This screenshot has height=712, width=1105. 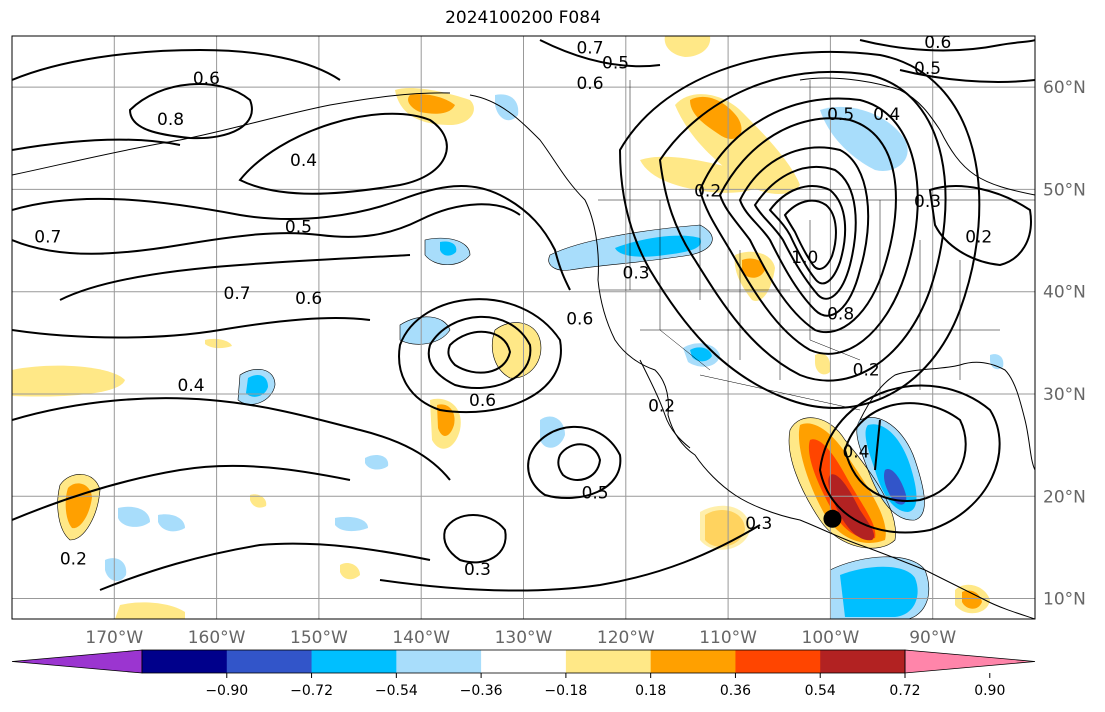 I want to click on coast-gulf, so click(x=947, y=416).